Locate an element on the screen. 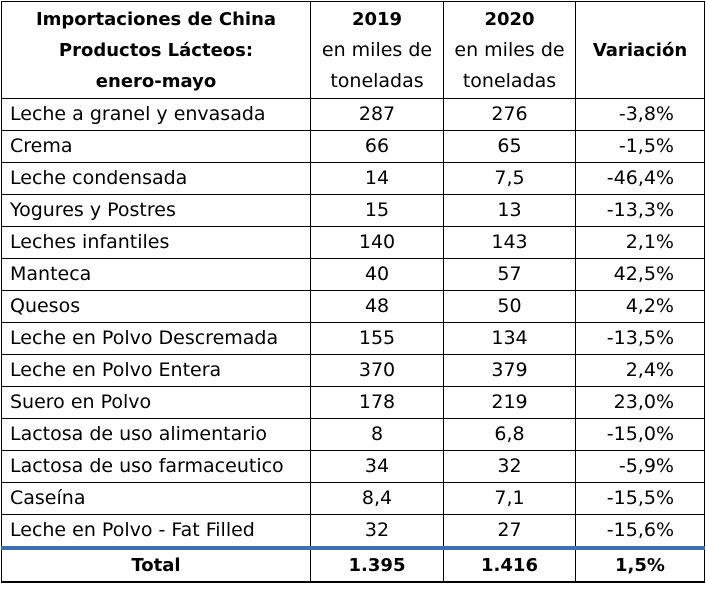 This screenshot has height=600, width=706. table-footer: Total 1.395 1.416 1,5% is located at coordinates (353, 564).